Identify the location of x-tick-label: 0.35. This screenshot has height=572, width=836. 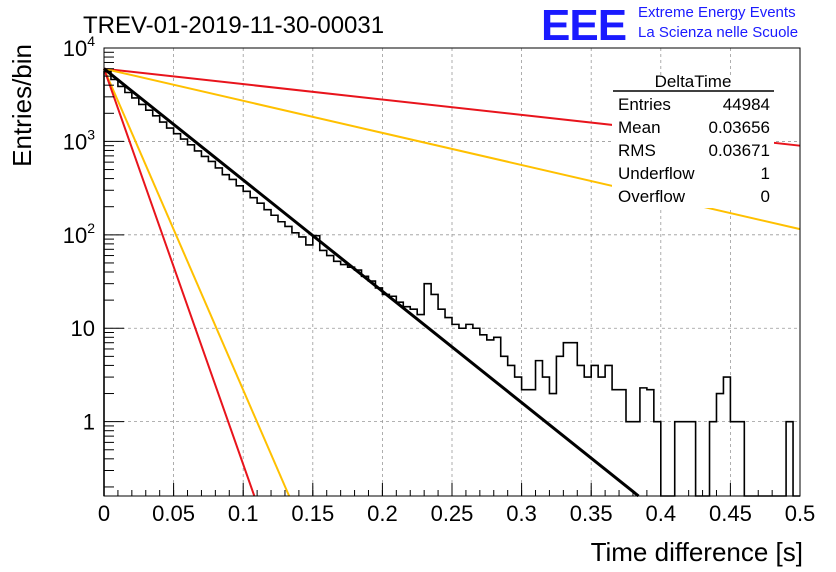
(591, 513).